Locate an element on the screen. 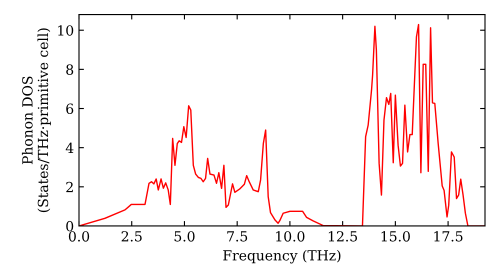  y-tick-label: 0 is located at coordinates (70, 226).